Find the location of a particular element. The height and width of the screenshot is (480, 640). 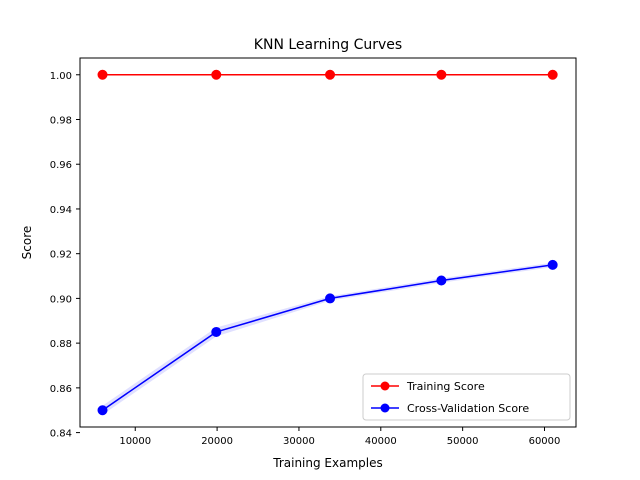

y-tick-label: 0.96 is located at coordinates (61, 165).